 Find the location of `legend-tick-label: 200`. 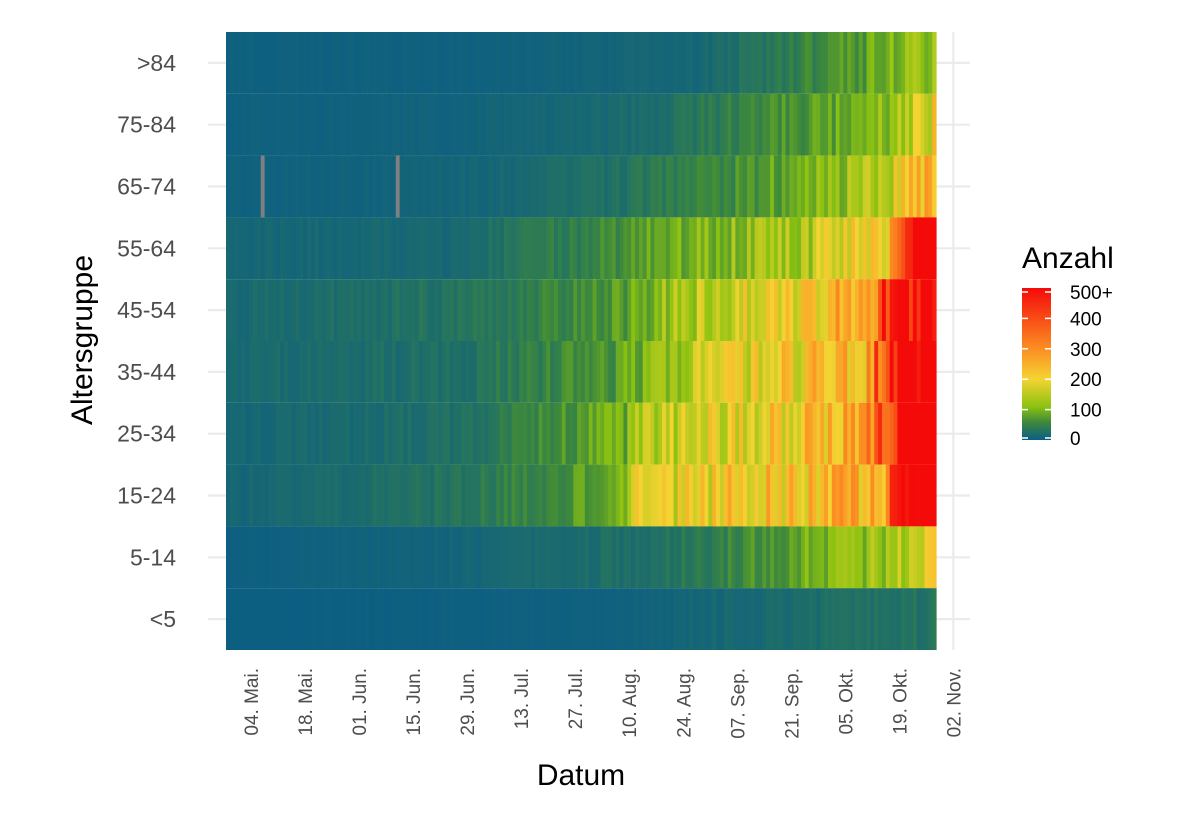

legend-tick-label: 200 is located at coordinates (1086, 380).